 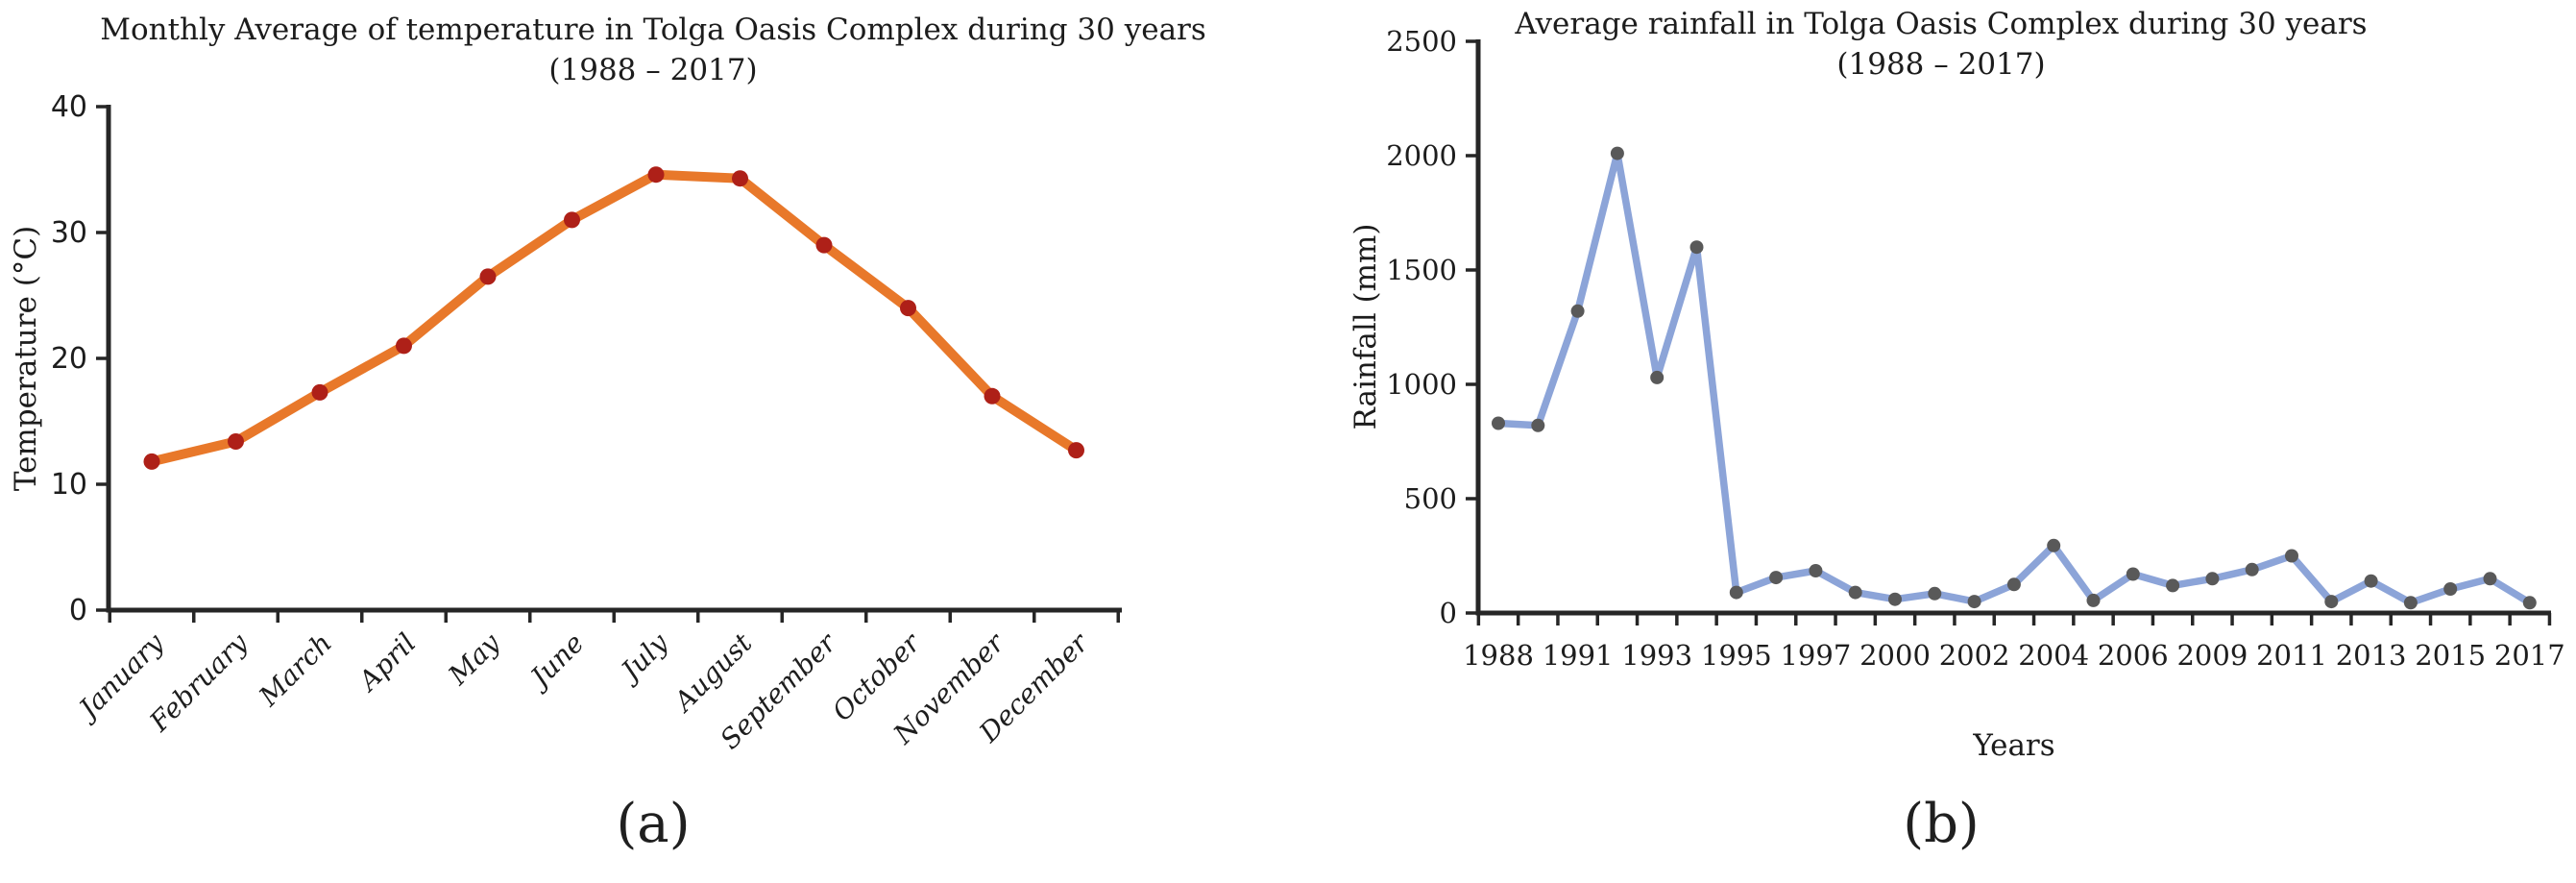 What do you see at coordinates (1657, 655) in the screenshot?
I see `year-label: 1993` at bounding box center [1657, 655].